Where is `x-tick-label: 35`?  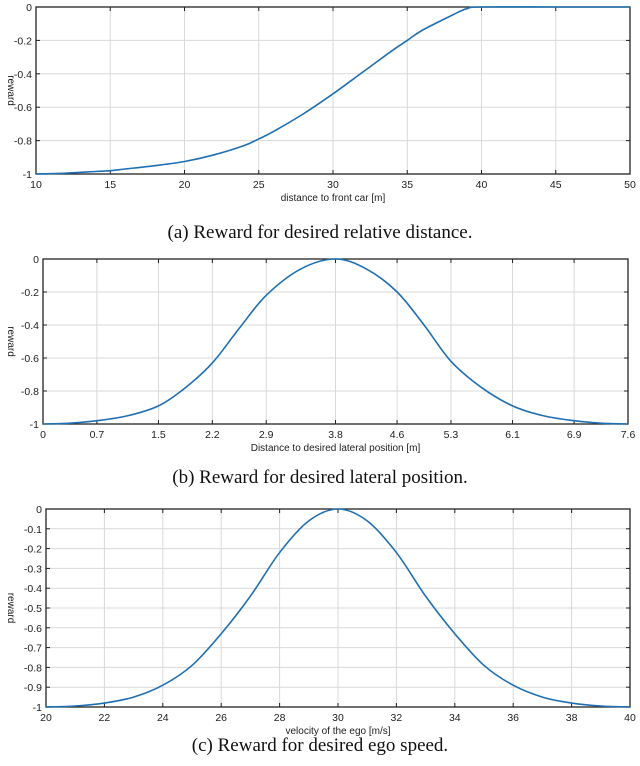
x-tick-label: 35 is located at coordinates (407, 185).